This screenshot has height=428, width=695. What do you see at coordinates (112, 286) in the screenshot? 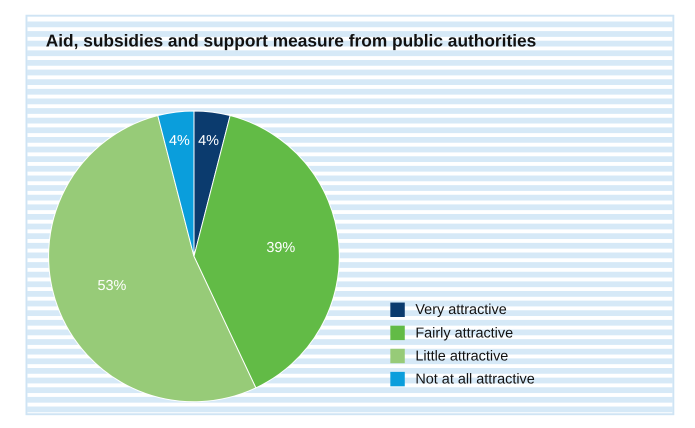
I see `data-label: 53%` at bounding box center [112, 286].